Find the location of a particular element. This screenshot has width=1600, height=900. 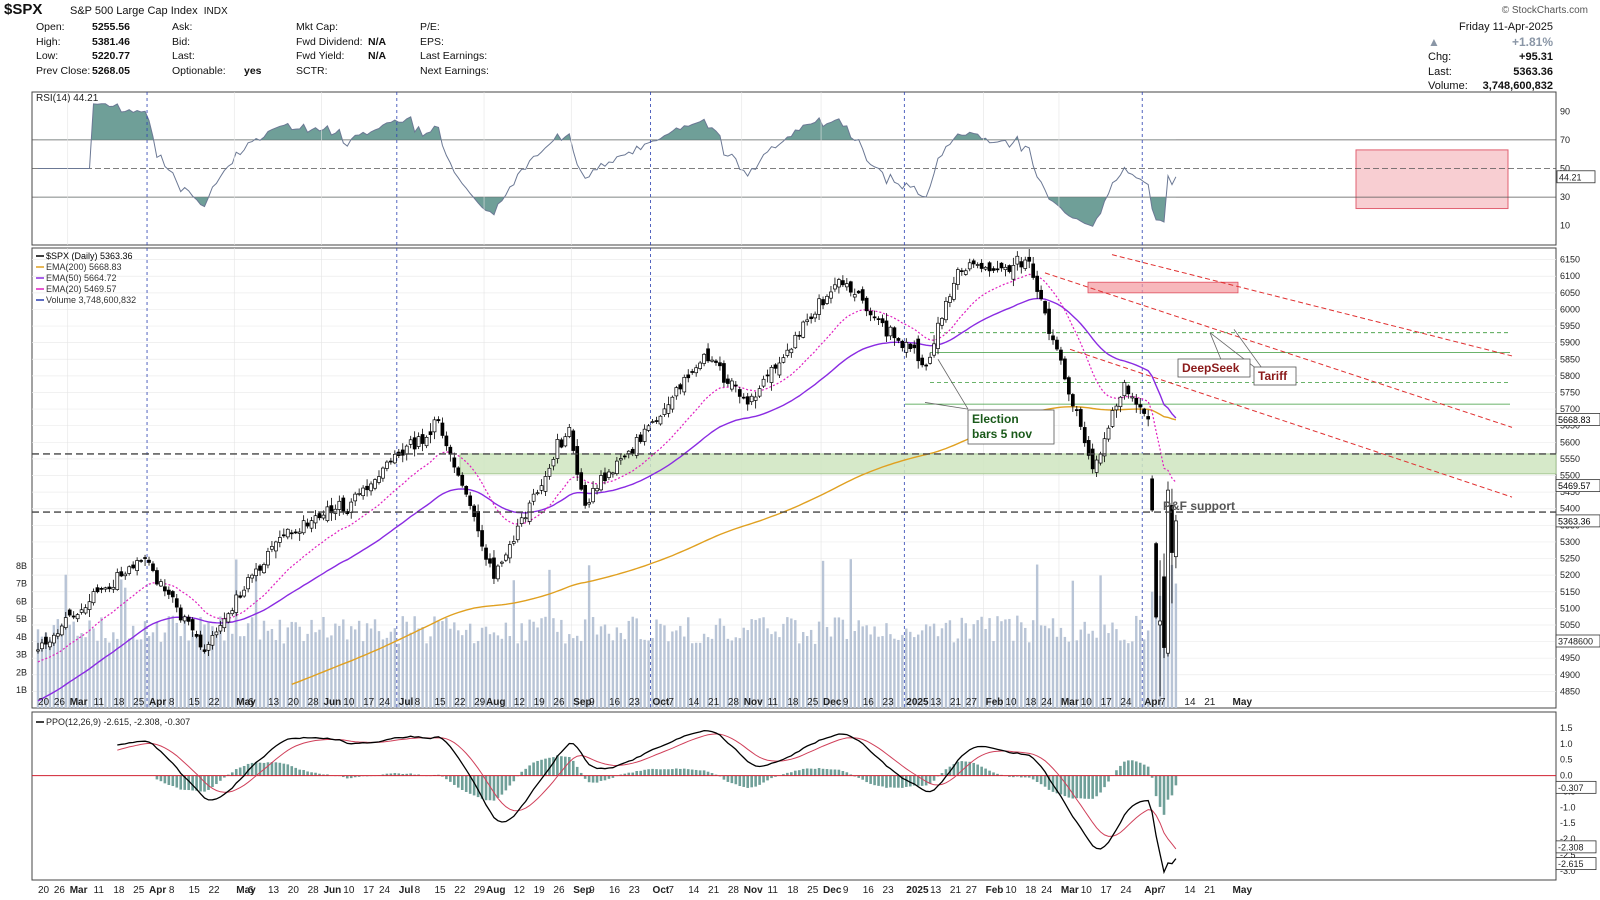

x-axis-label: Sep is located at coordinates (582, 702).